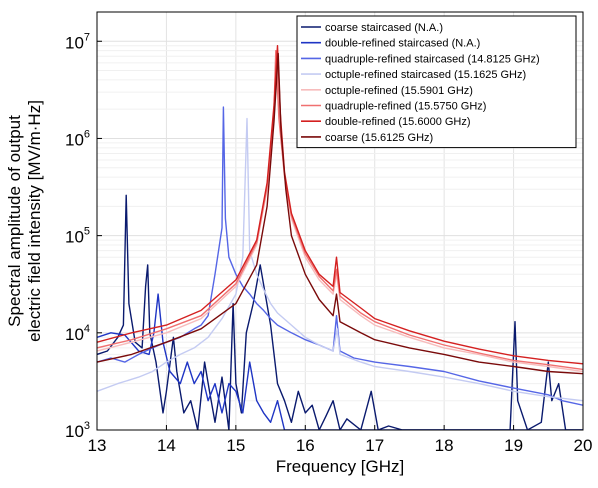  I want to click on y-tick-label-2: 10⁵, so click(77, 236).